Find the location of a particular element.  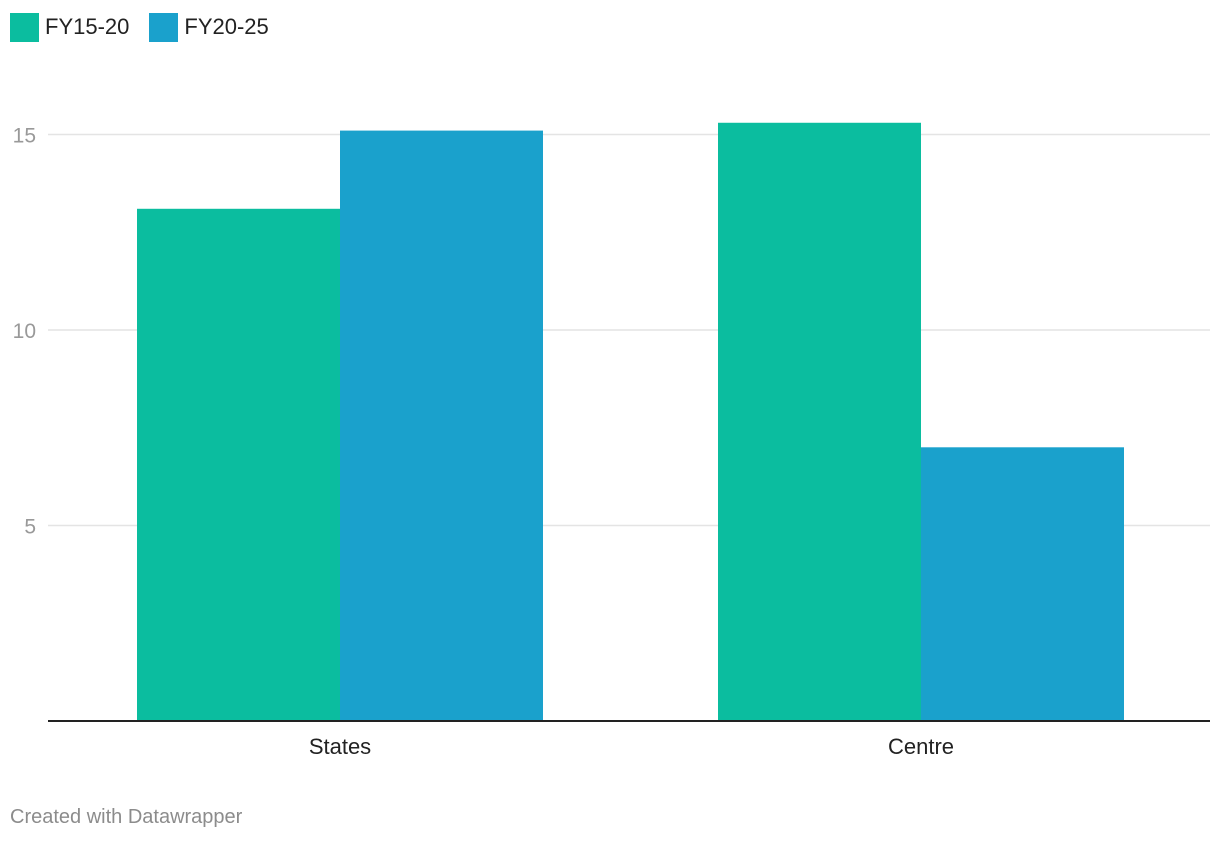

legend-item-fy15-20: FY15-20 is located at coordinates (70, 27).